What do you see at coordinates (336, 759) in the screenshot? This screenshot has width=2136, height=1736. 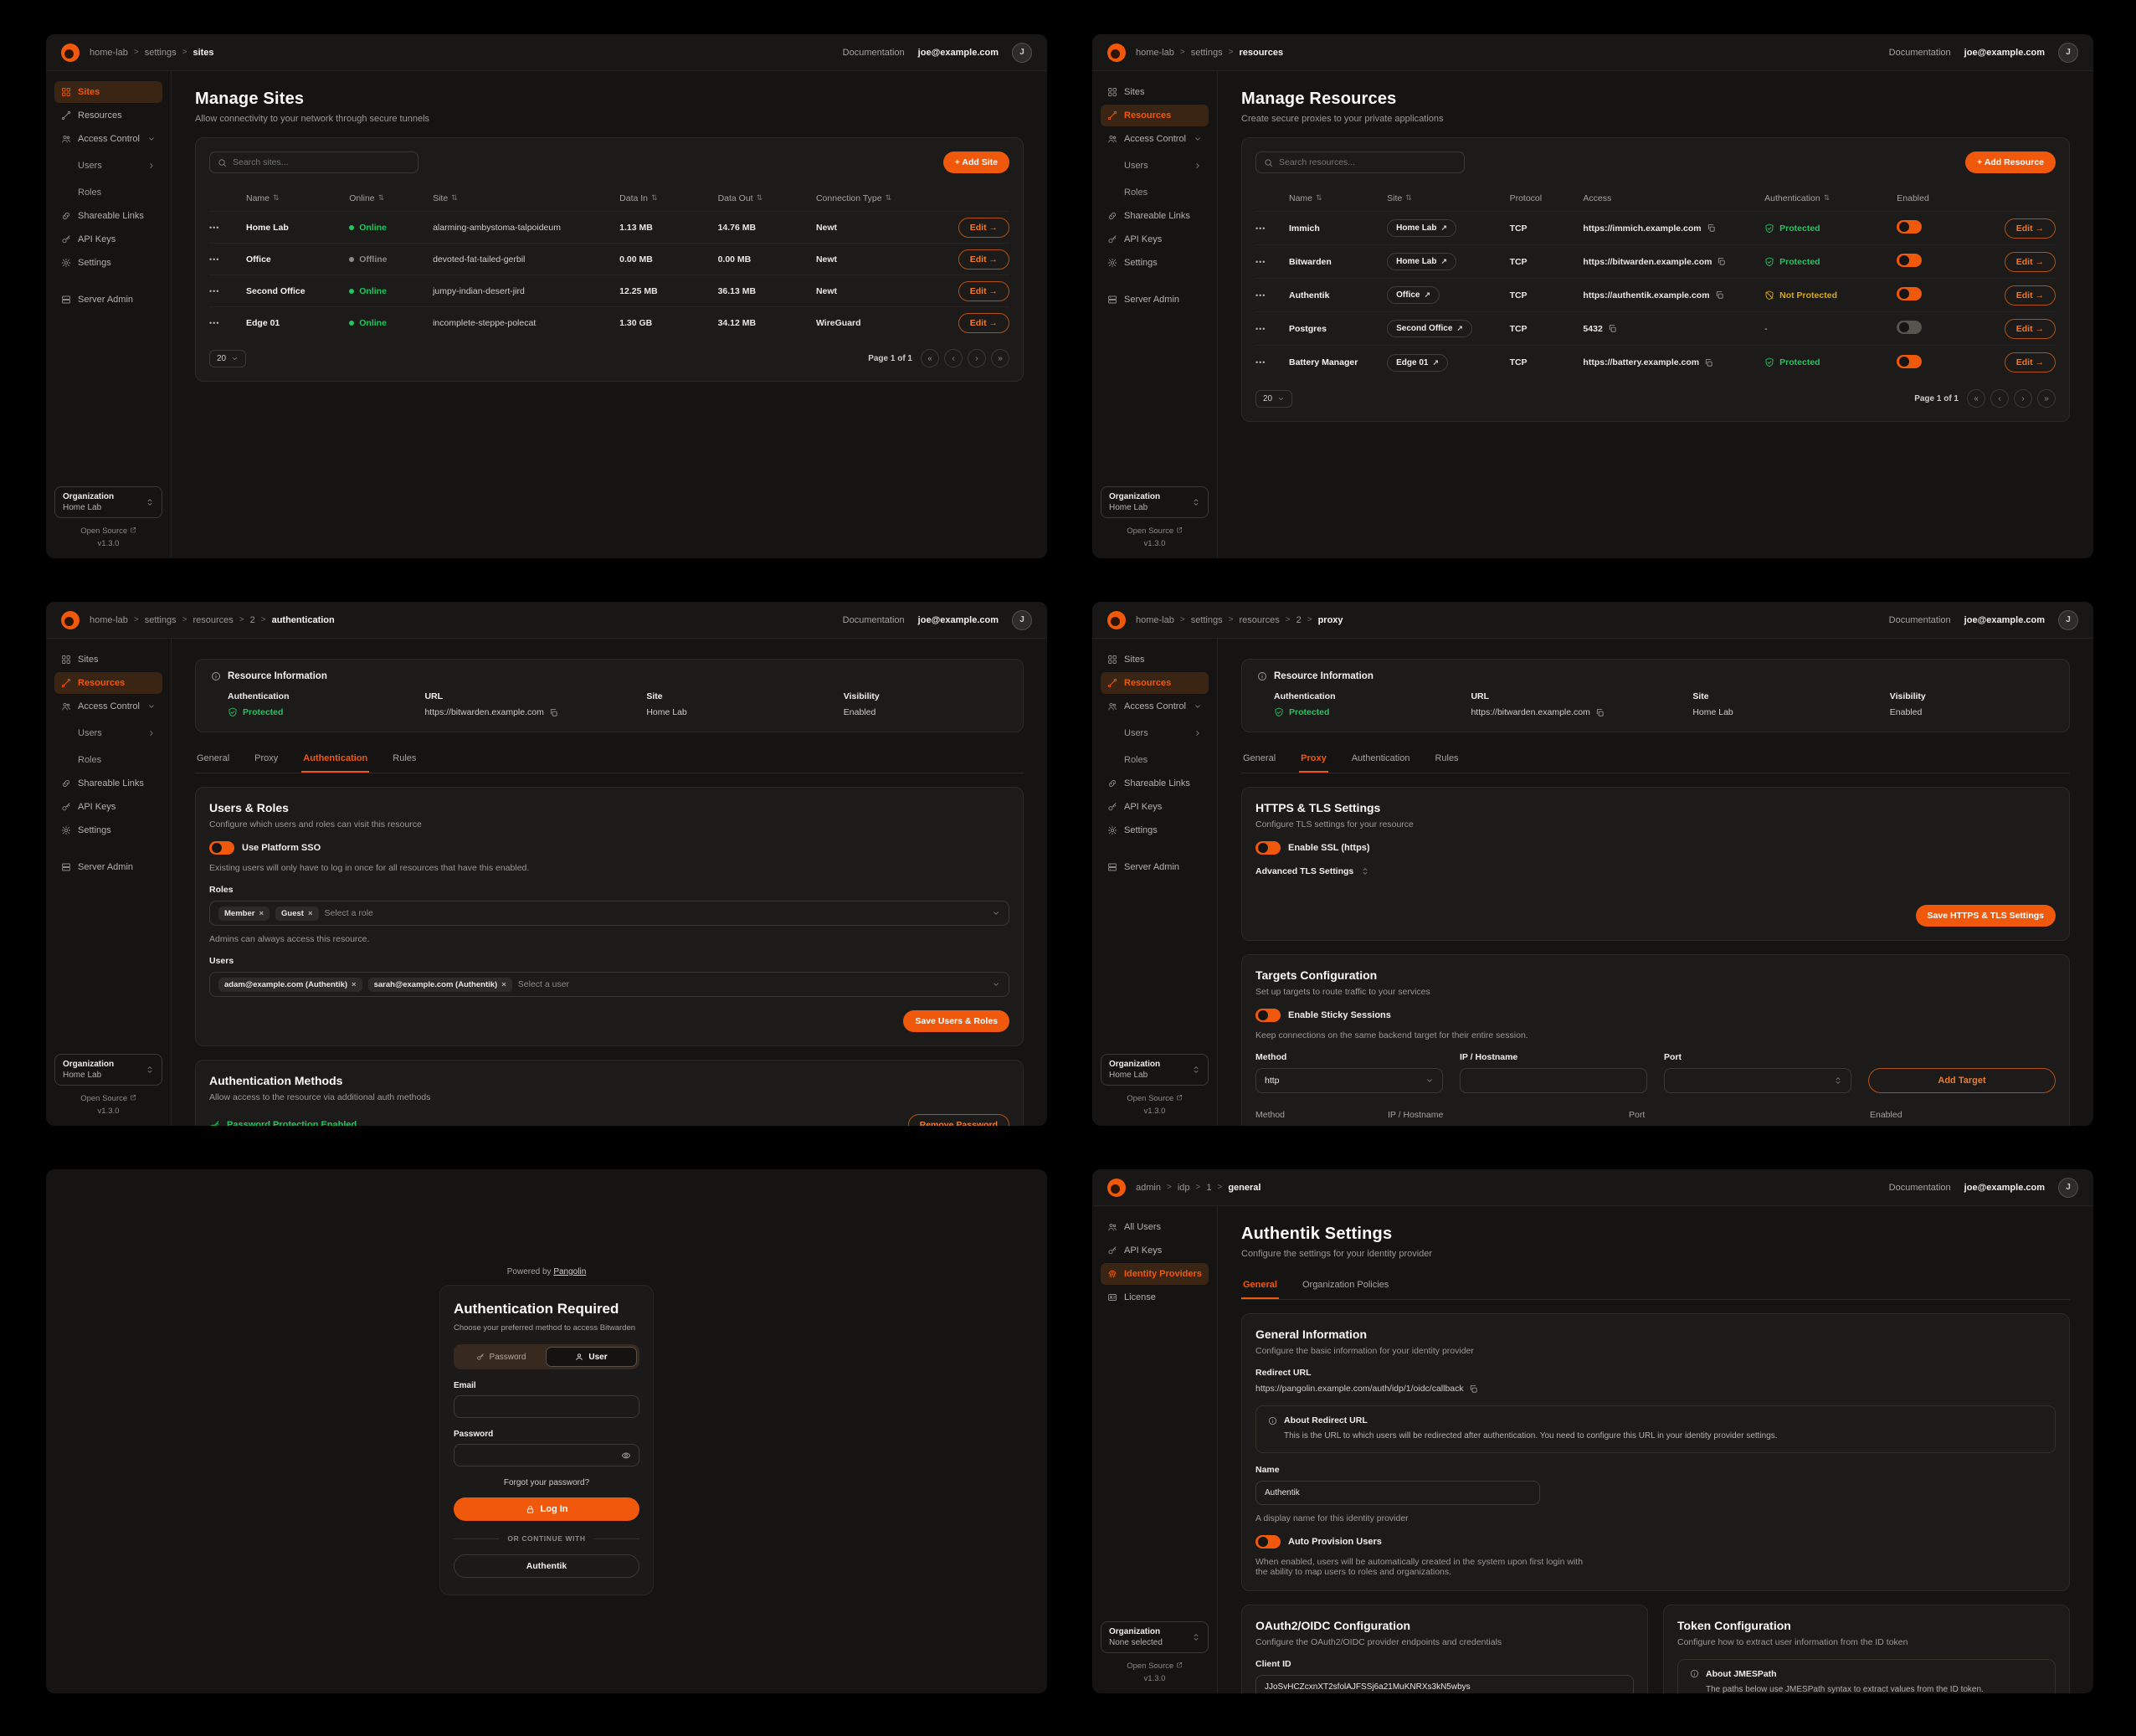 I see `tab-authentication: Authentication` at bounding box center [336, 759].